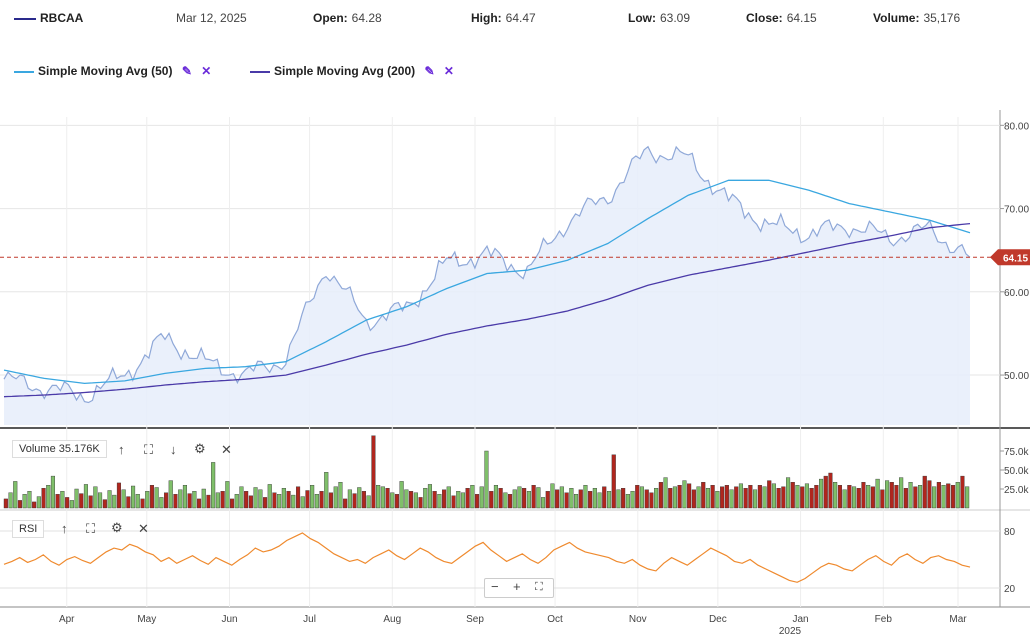  I want to click on zoom-in-button: +, so click(517, 586).